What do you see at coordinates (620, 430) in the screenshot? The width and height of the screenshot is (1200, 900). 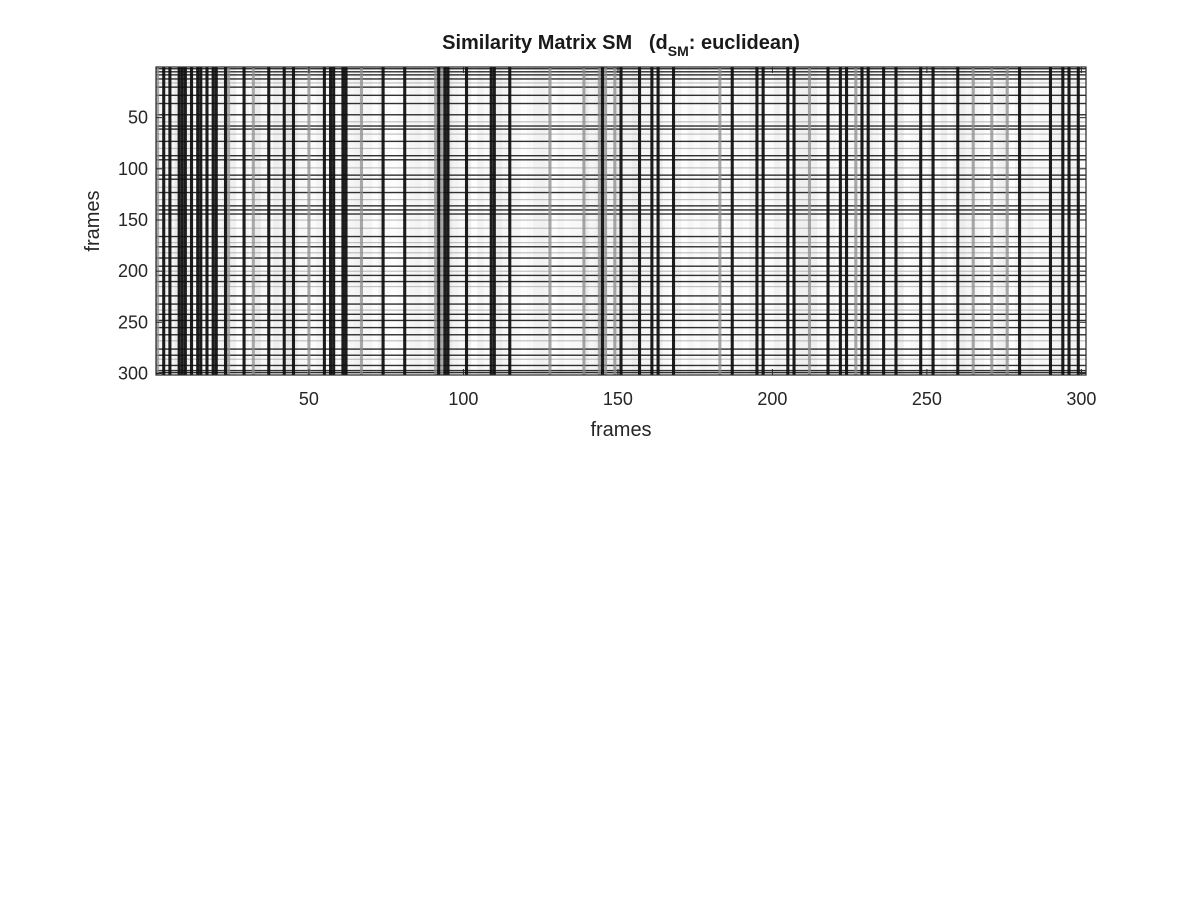 I see `x-axis-label: frames` at bounding box center [620, 430].